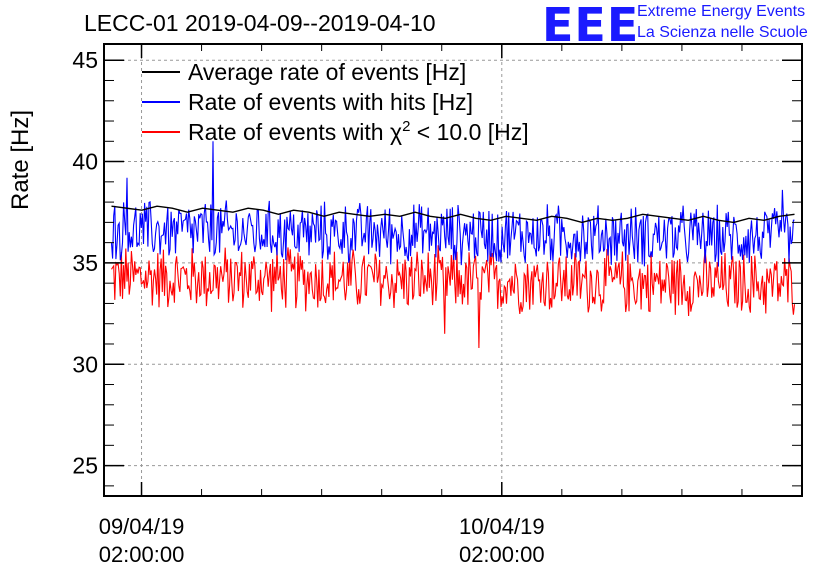 The height and width of the screenshot is (572, 836). Describe the element at coordinates (20, 160) in the screenshot. I see `y-axis-label: Rate [Hz]` at that location.